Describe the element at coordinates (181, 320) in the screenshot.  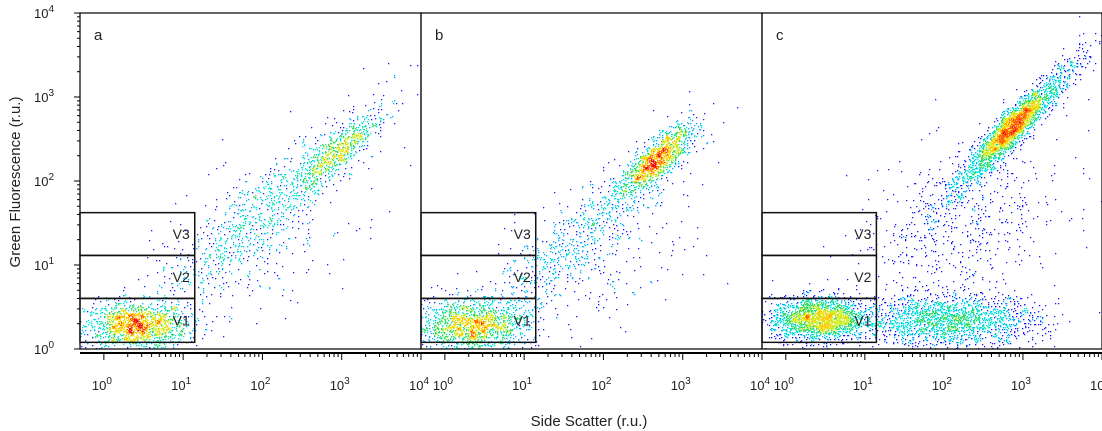
I see `gate-label-v1: V1` at that location.